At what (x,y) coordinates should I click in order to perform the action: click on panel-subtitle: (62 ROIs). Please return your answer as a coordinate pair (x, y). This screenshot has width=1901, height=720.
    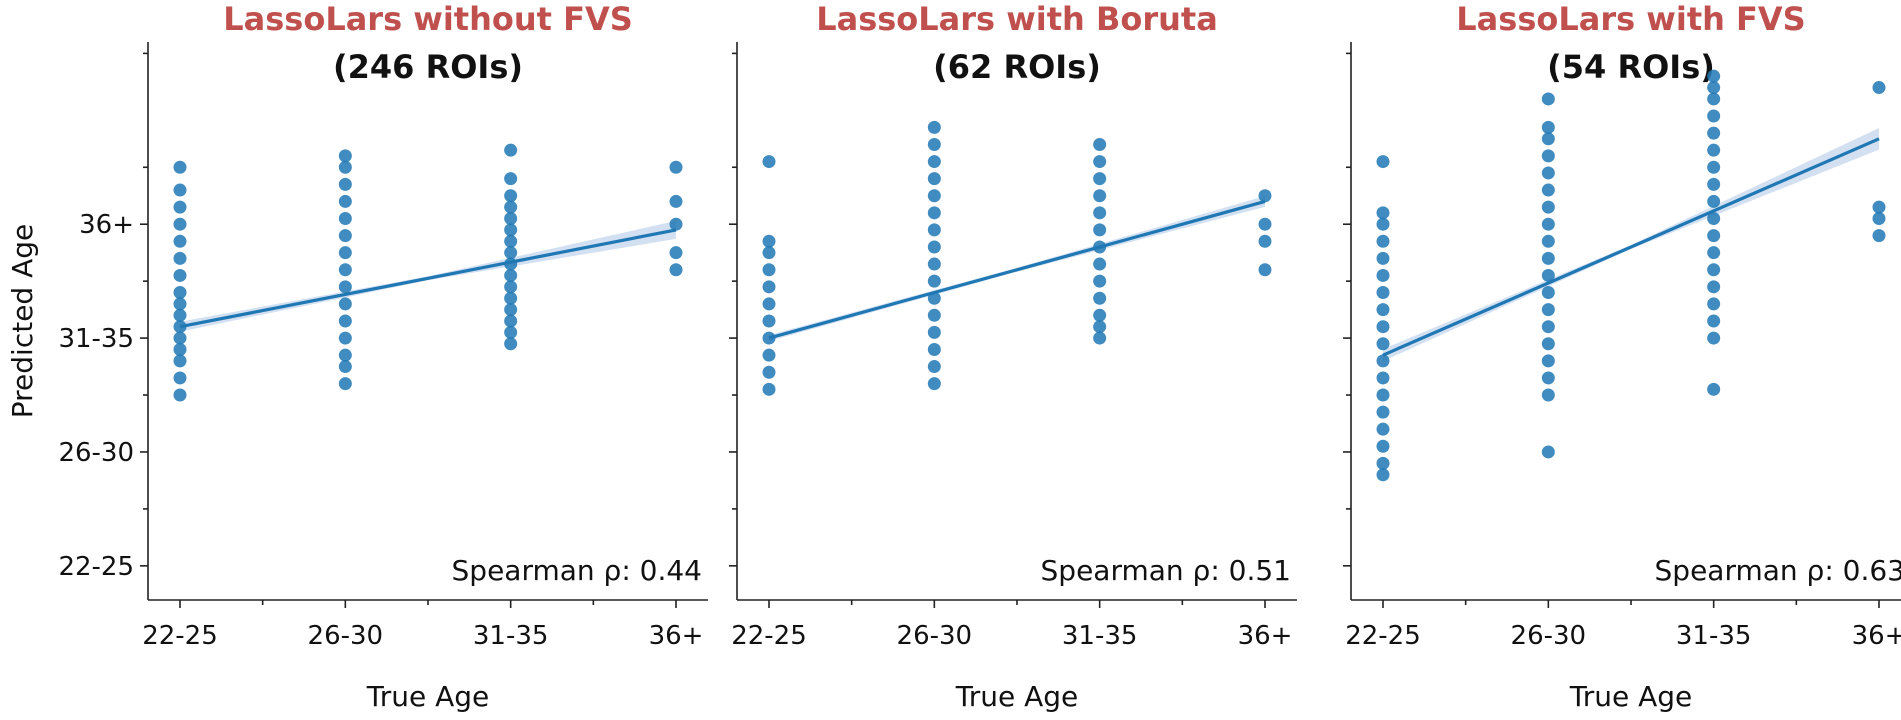
    Looking at the image, I should click on (1017, 67).